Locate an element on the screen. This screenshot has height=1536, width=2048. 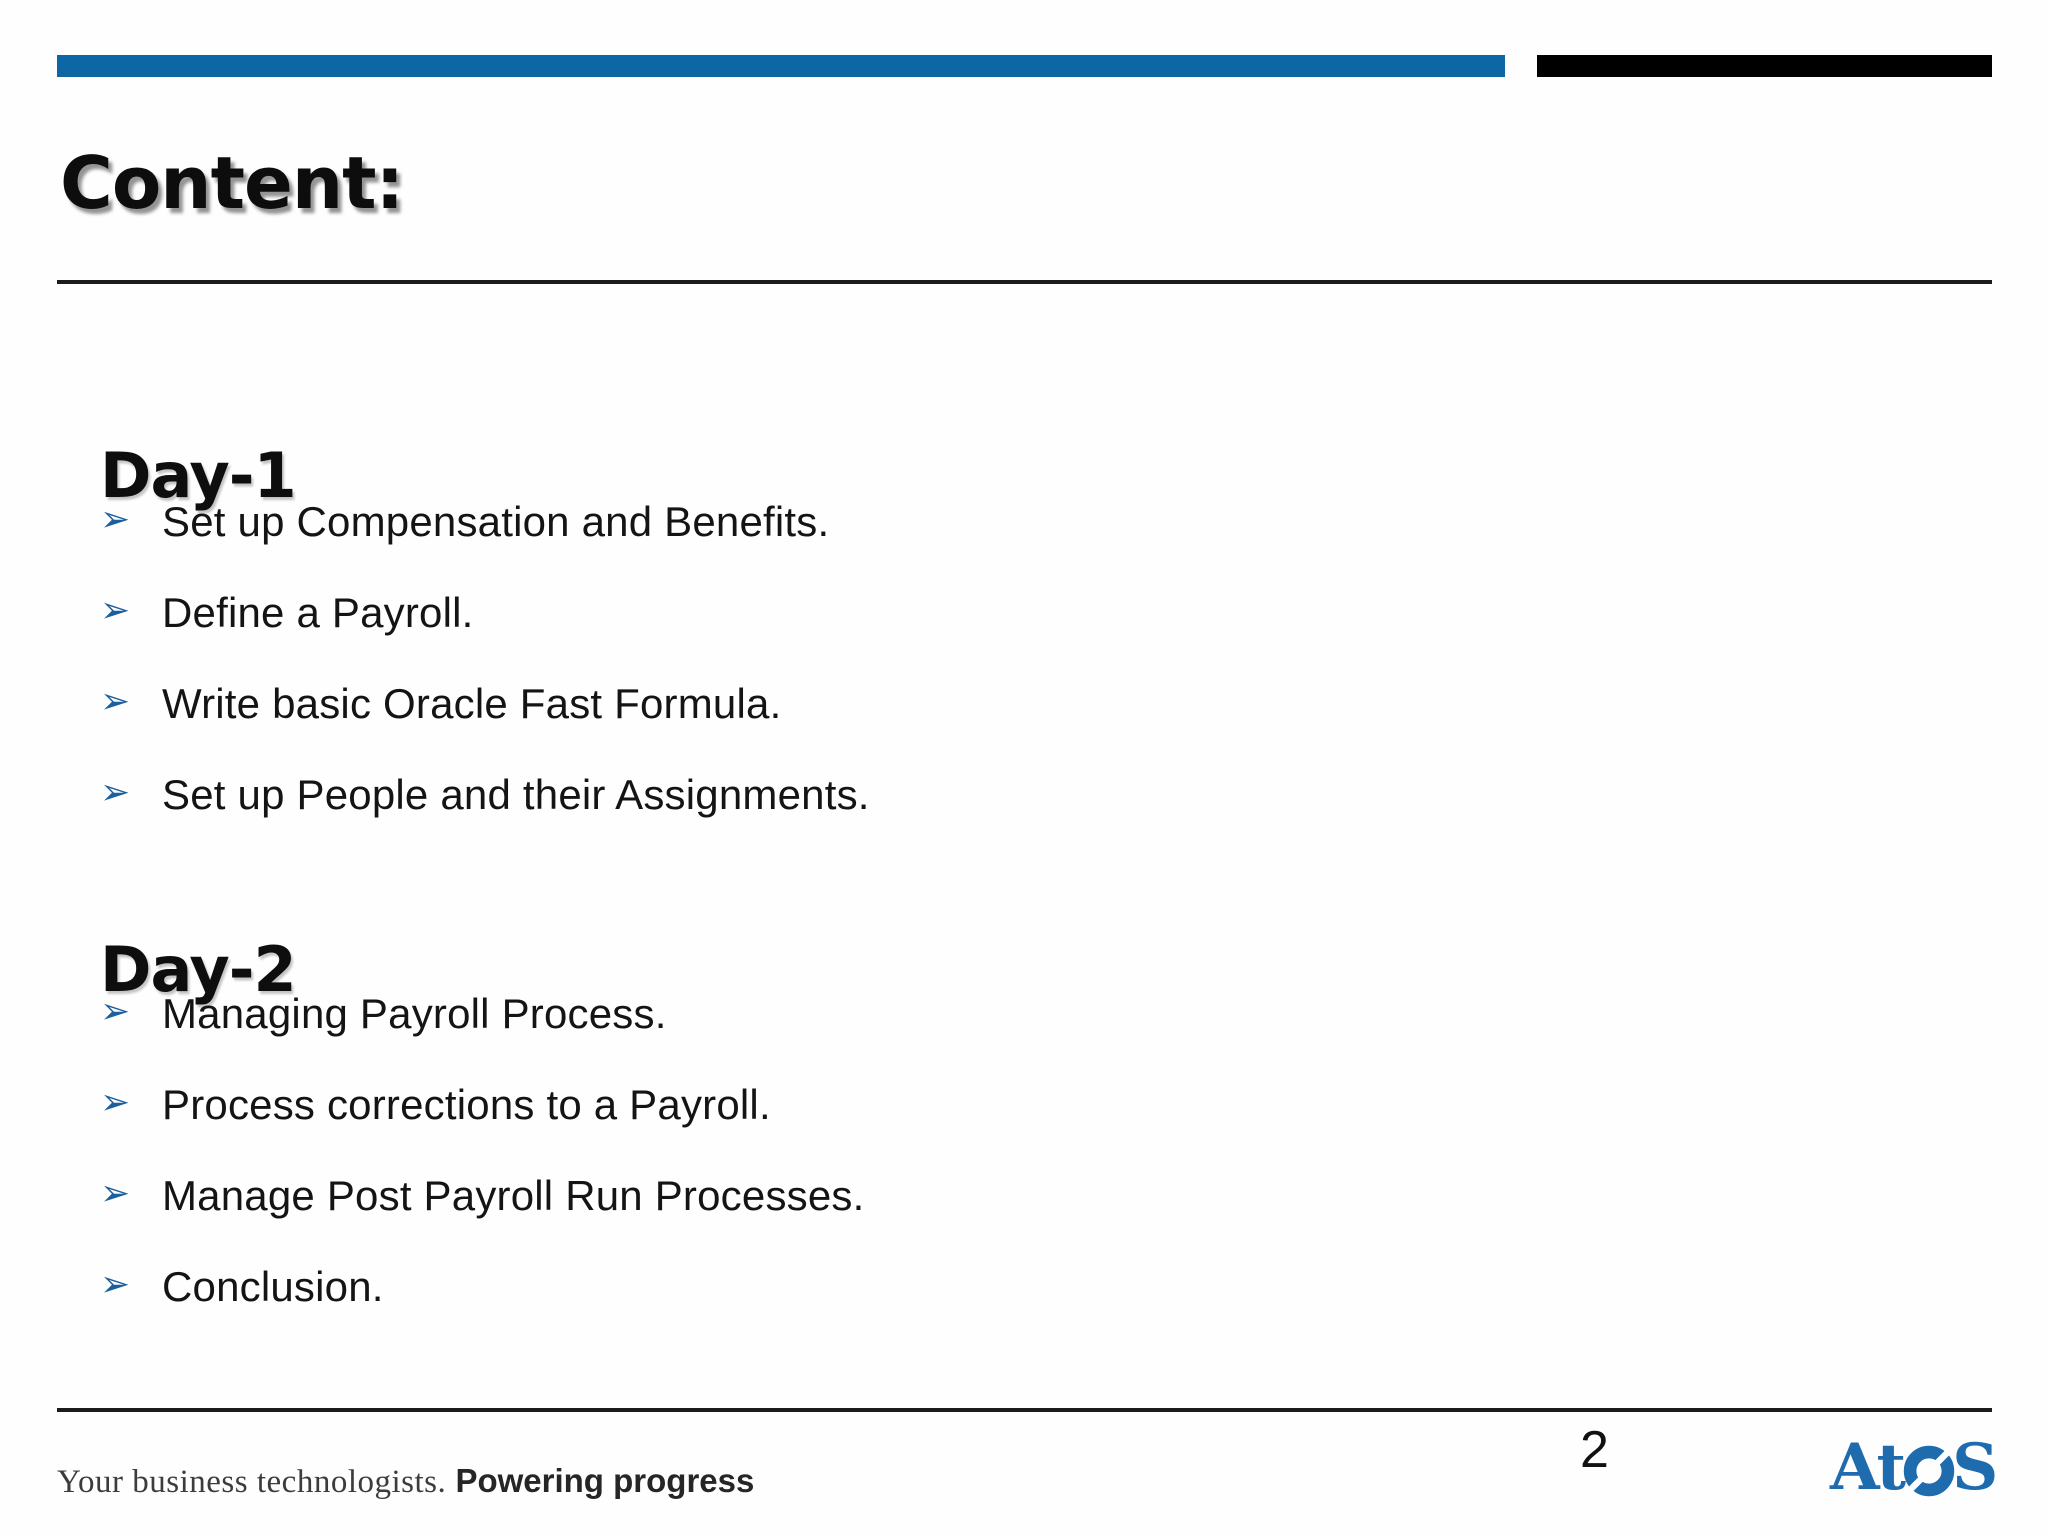
section-heading-day2: Day-2 is located at coordinates (198, 970).